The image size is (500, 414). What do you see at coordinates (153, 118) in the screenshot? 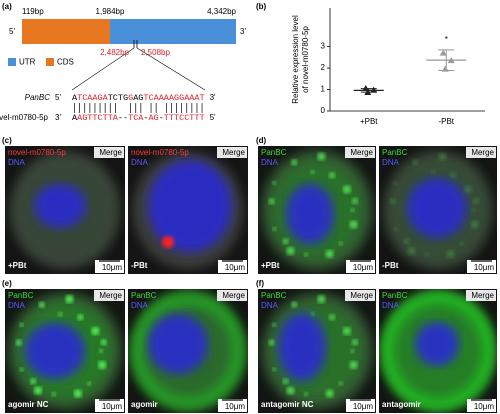
I see `sequence-segment: AG` at bounding box center [153, 118].